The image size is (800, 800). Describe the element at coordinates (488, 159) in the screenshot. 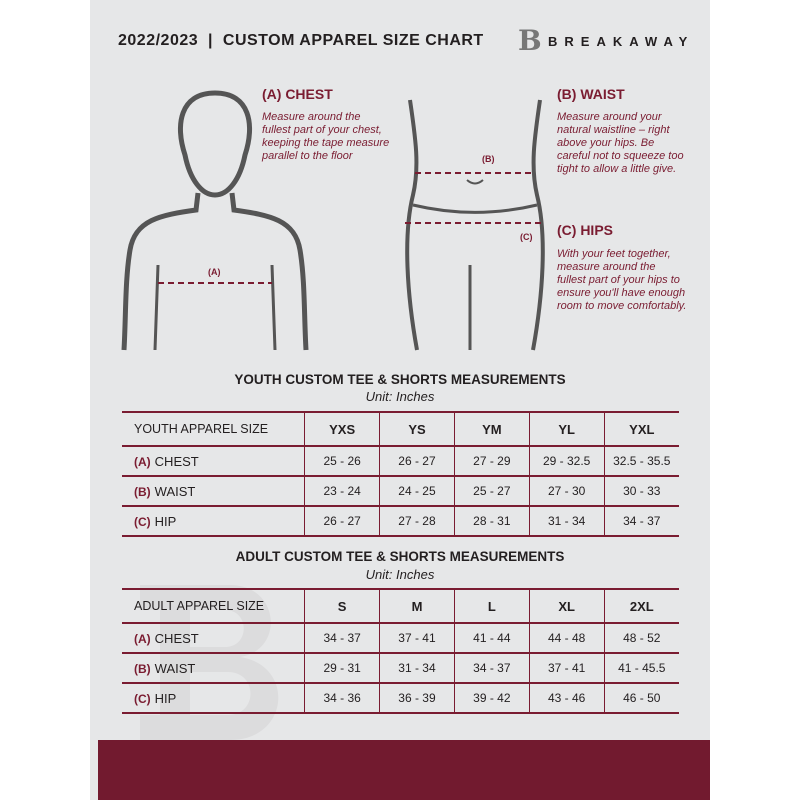

I see `waist-marker: (B)` at that location.